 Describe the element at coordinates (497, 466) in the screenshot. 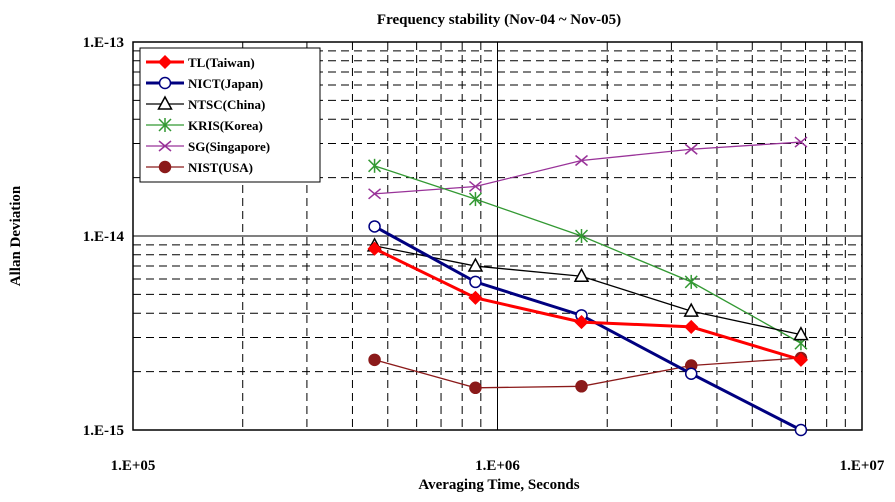

I see `x-tick-label: 1.E+06` at that location.